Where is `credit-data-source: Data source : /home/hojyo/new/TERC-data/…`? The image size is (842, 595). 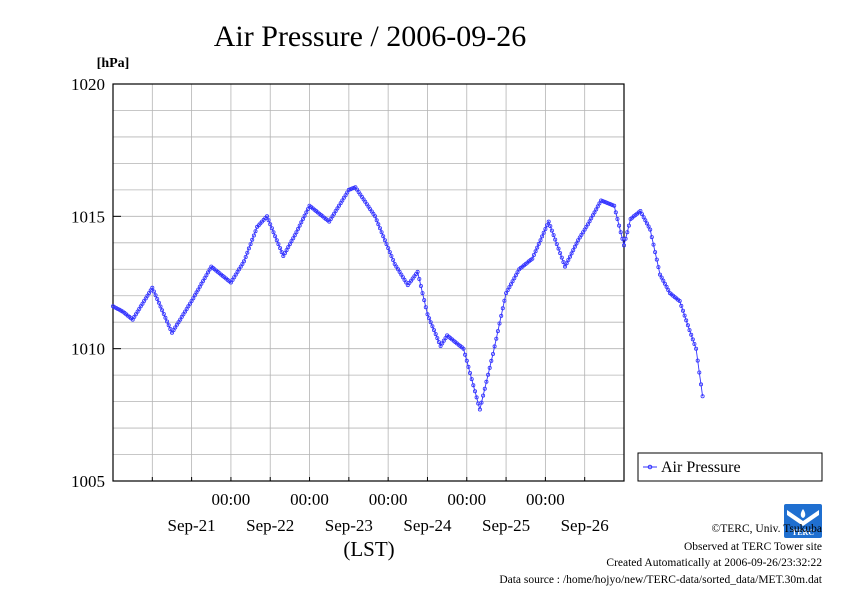 credit-data-source: Data source : /home/hojyo/new/TERC-data/… is located at coordinates (660, 580).